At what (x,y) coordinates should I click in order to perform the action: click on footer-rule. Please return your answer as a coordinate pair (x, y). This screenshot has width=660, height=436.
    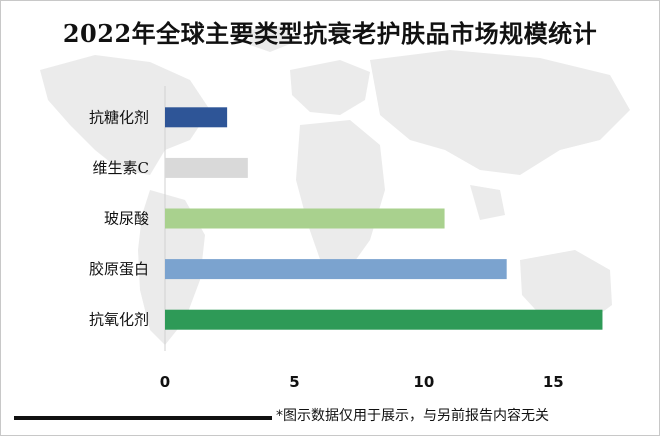
    Looking at the image, I should click on (143, 418).